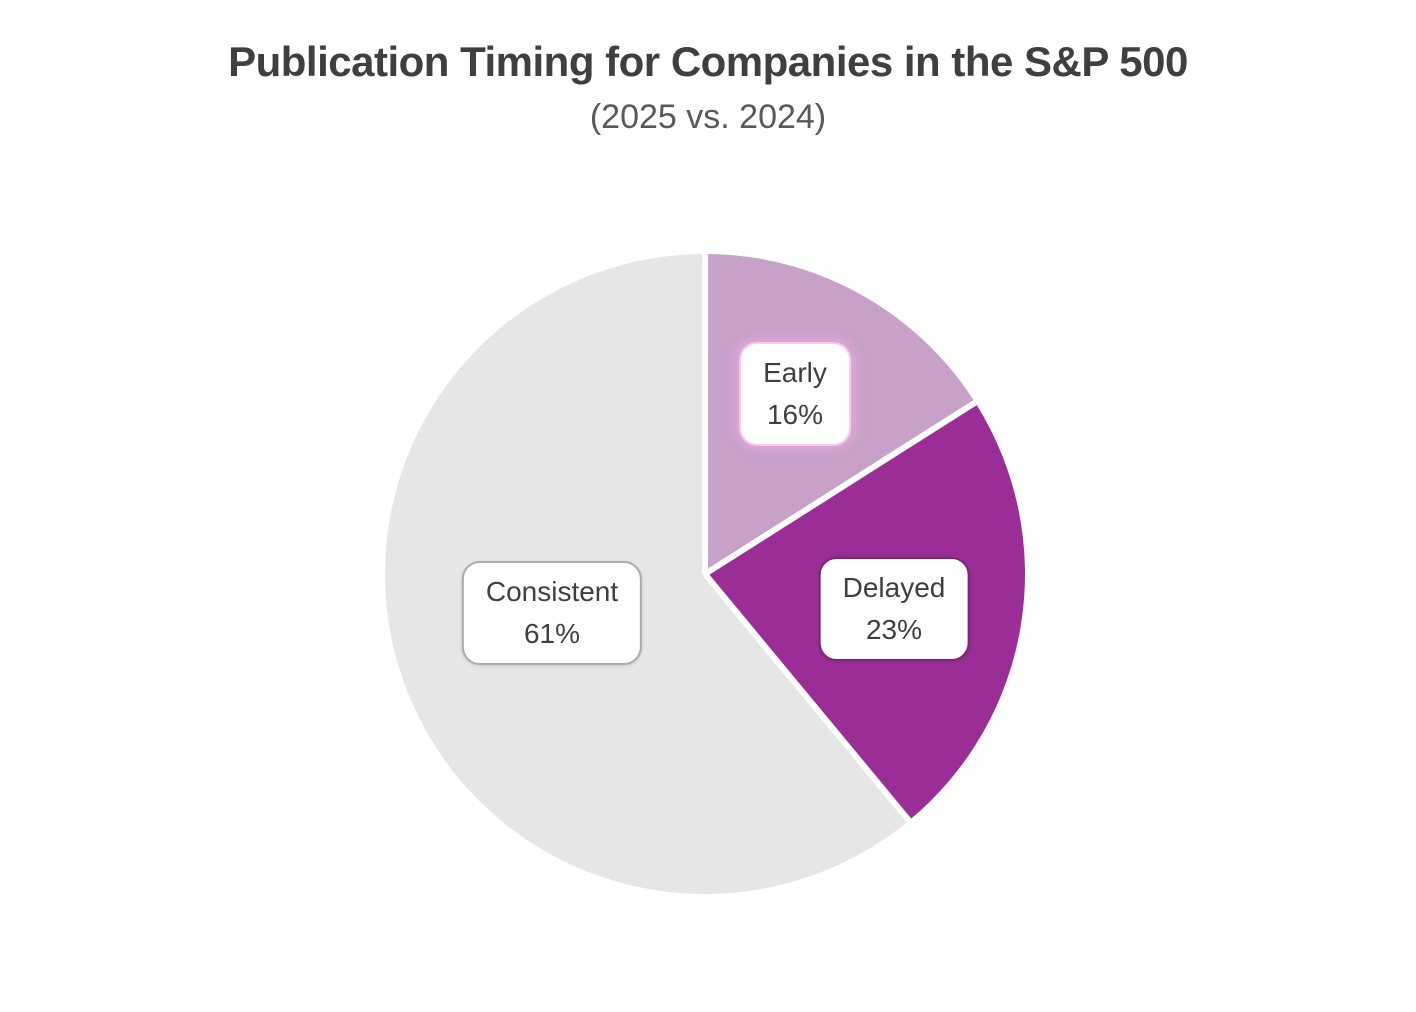 The image size is (1416, 1012). Describe the element at coordinates (795, 414) in the screenshot. I see `pie-label-early-value: 16%` at that location.